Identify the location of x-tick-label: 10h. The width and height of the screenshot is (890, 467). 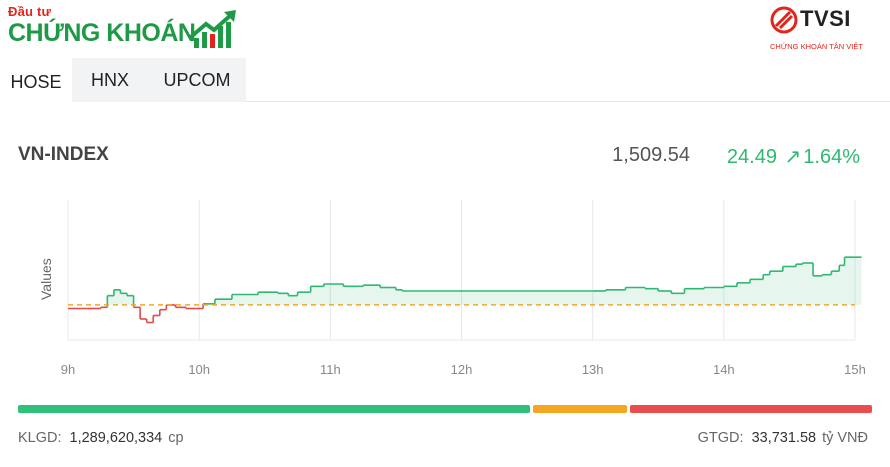
(199, 369).